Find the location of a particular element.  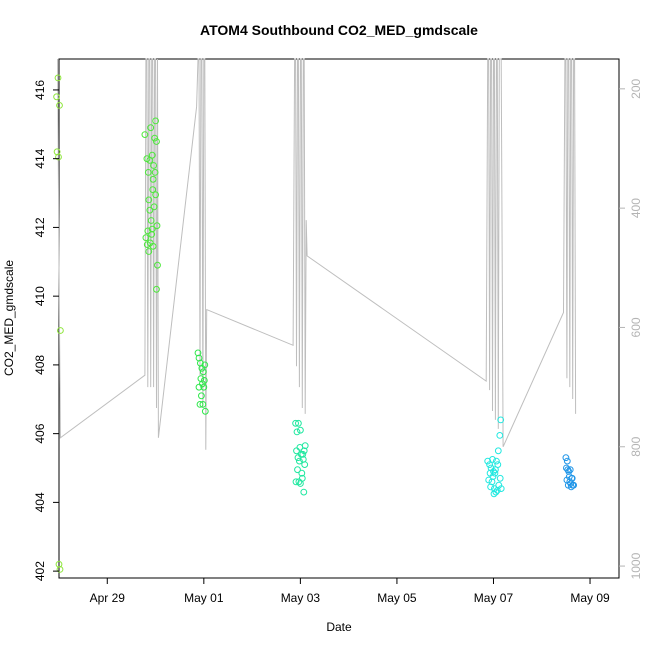

y2-tick-label: 600 is located at coordinates (636, 327).